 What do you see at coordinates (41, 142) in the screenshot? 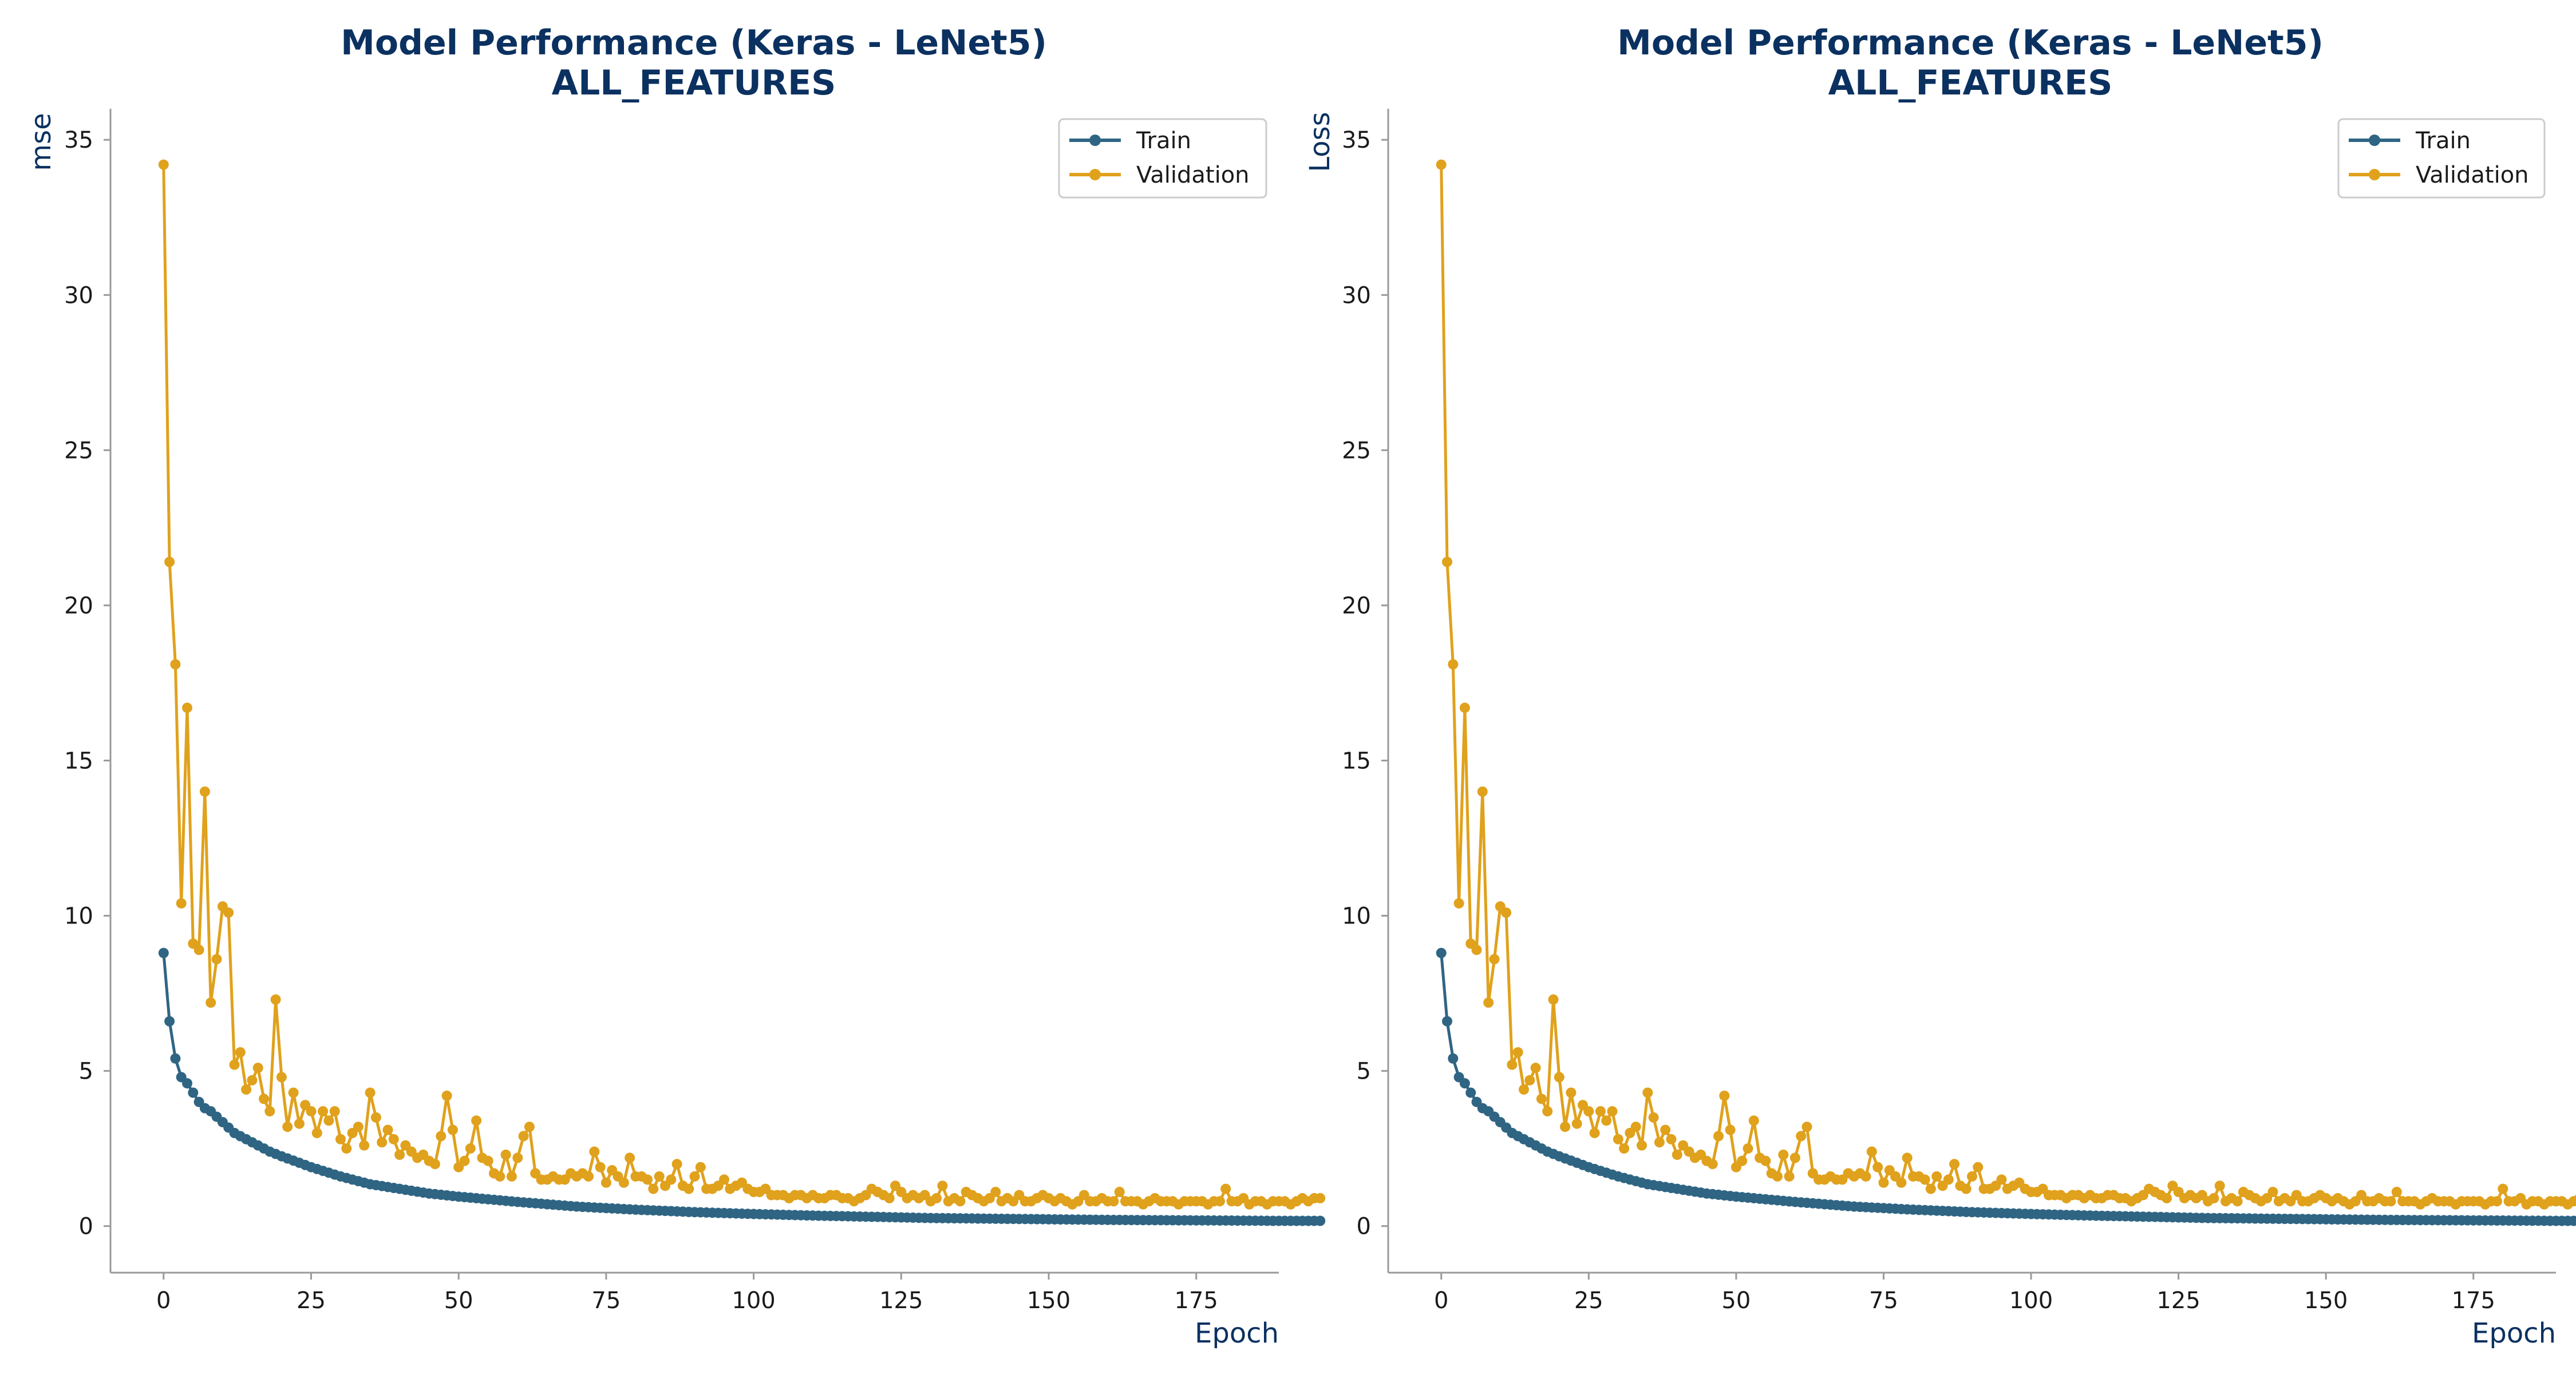
I see `y-axis-label: mse` at bounding box center [41, 142].